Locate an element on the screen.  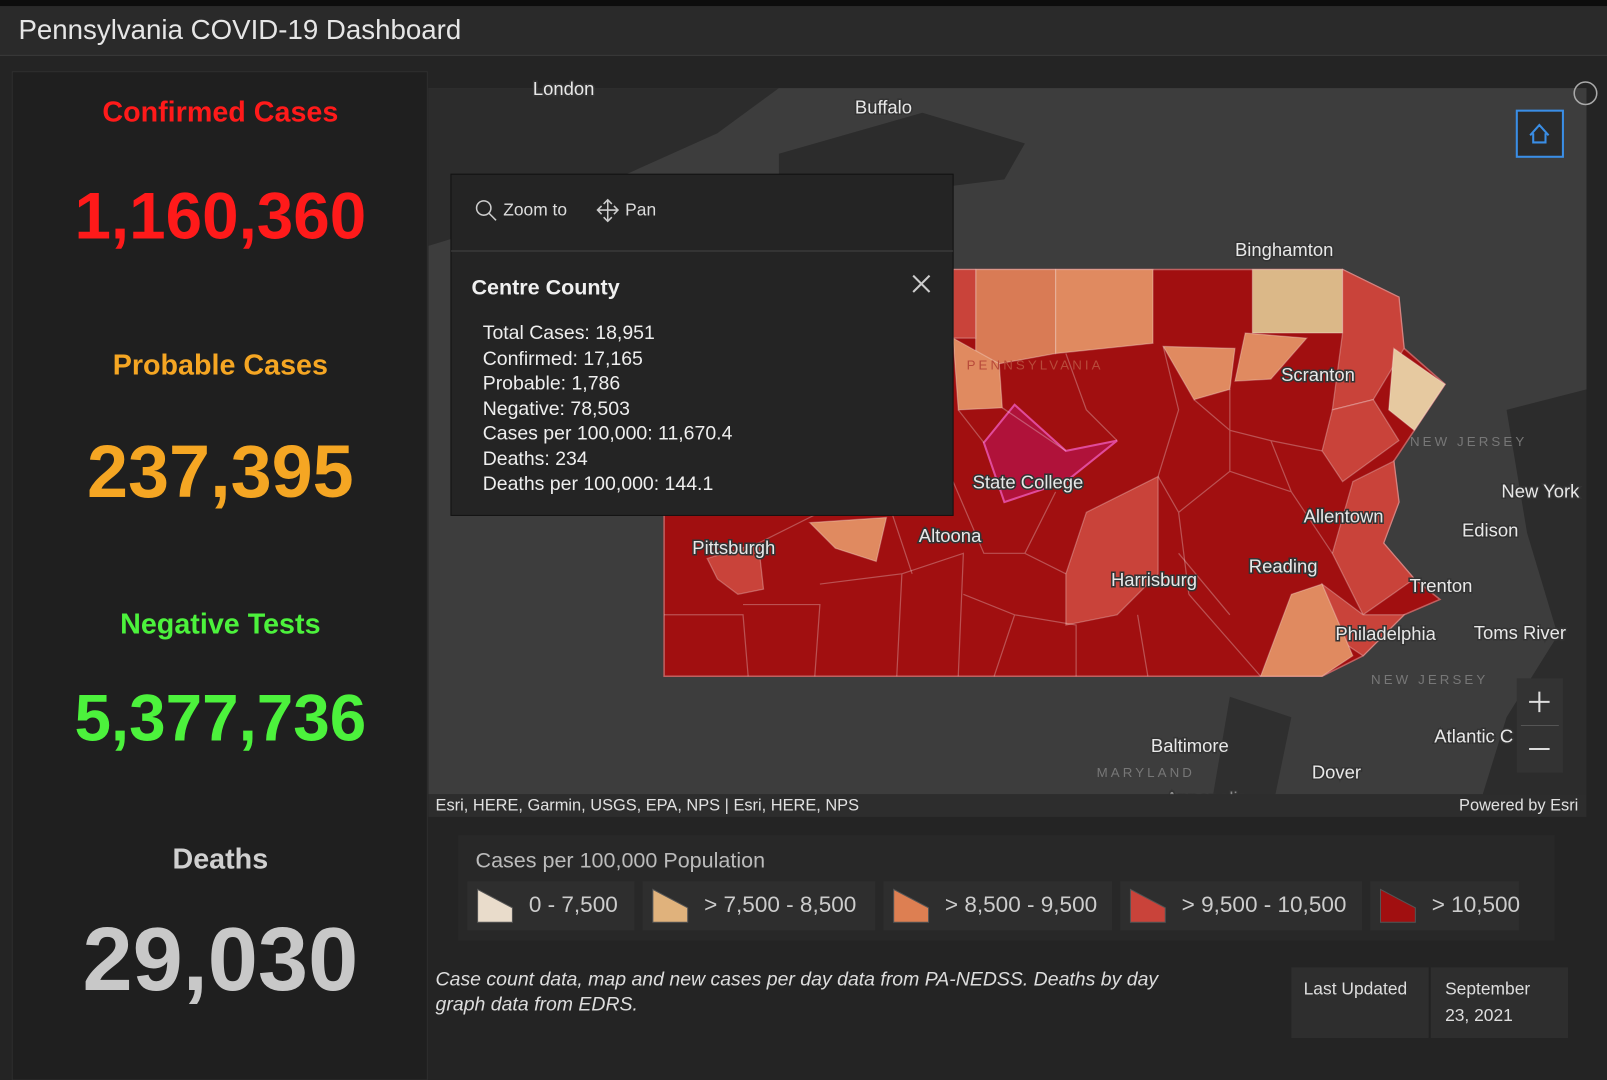
pan-button: Pan is located at coordinates (626, 210).